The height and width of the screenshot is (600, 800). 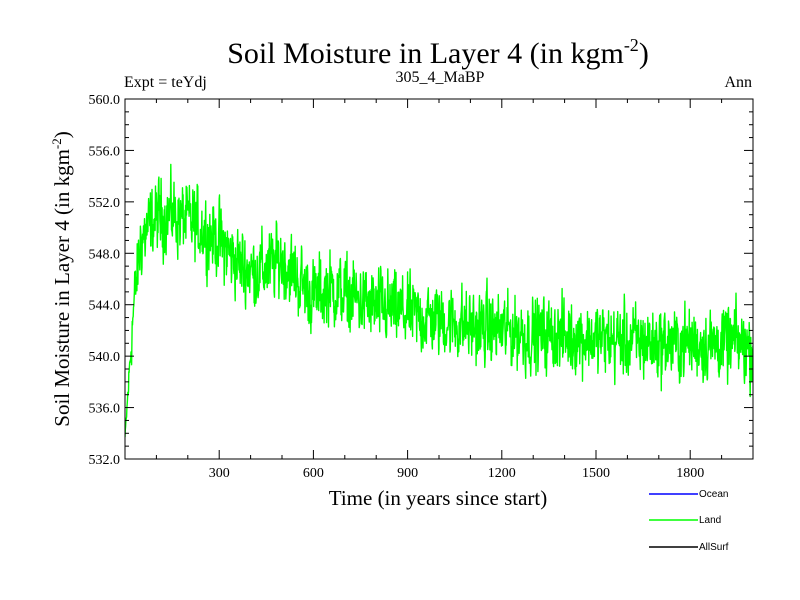 What do you see at coordinates (738, 82) in the screenshot?
I see `season-label: Ann` at bounding box center [738, 82].